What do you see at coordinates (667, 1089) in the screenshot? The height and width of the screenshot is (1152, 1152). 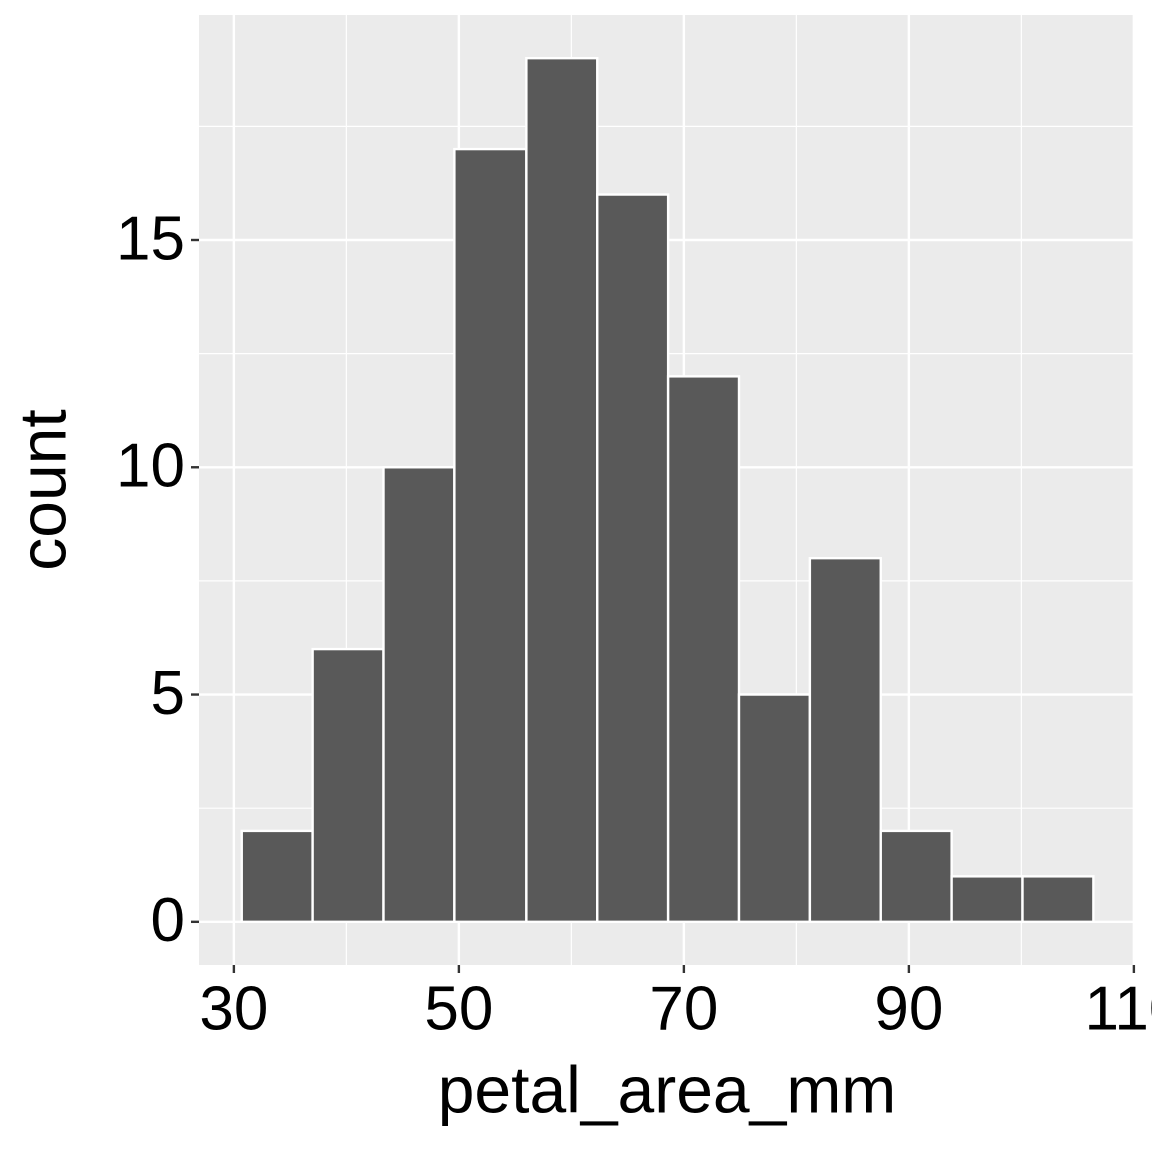 I see `x-axis-title: petal_area_mm` at bounding box center [667, 1089].